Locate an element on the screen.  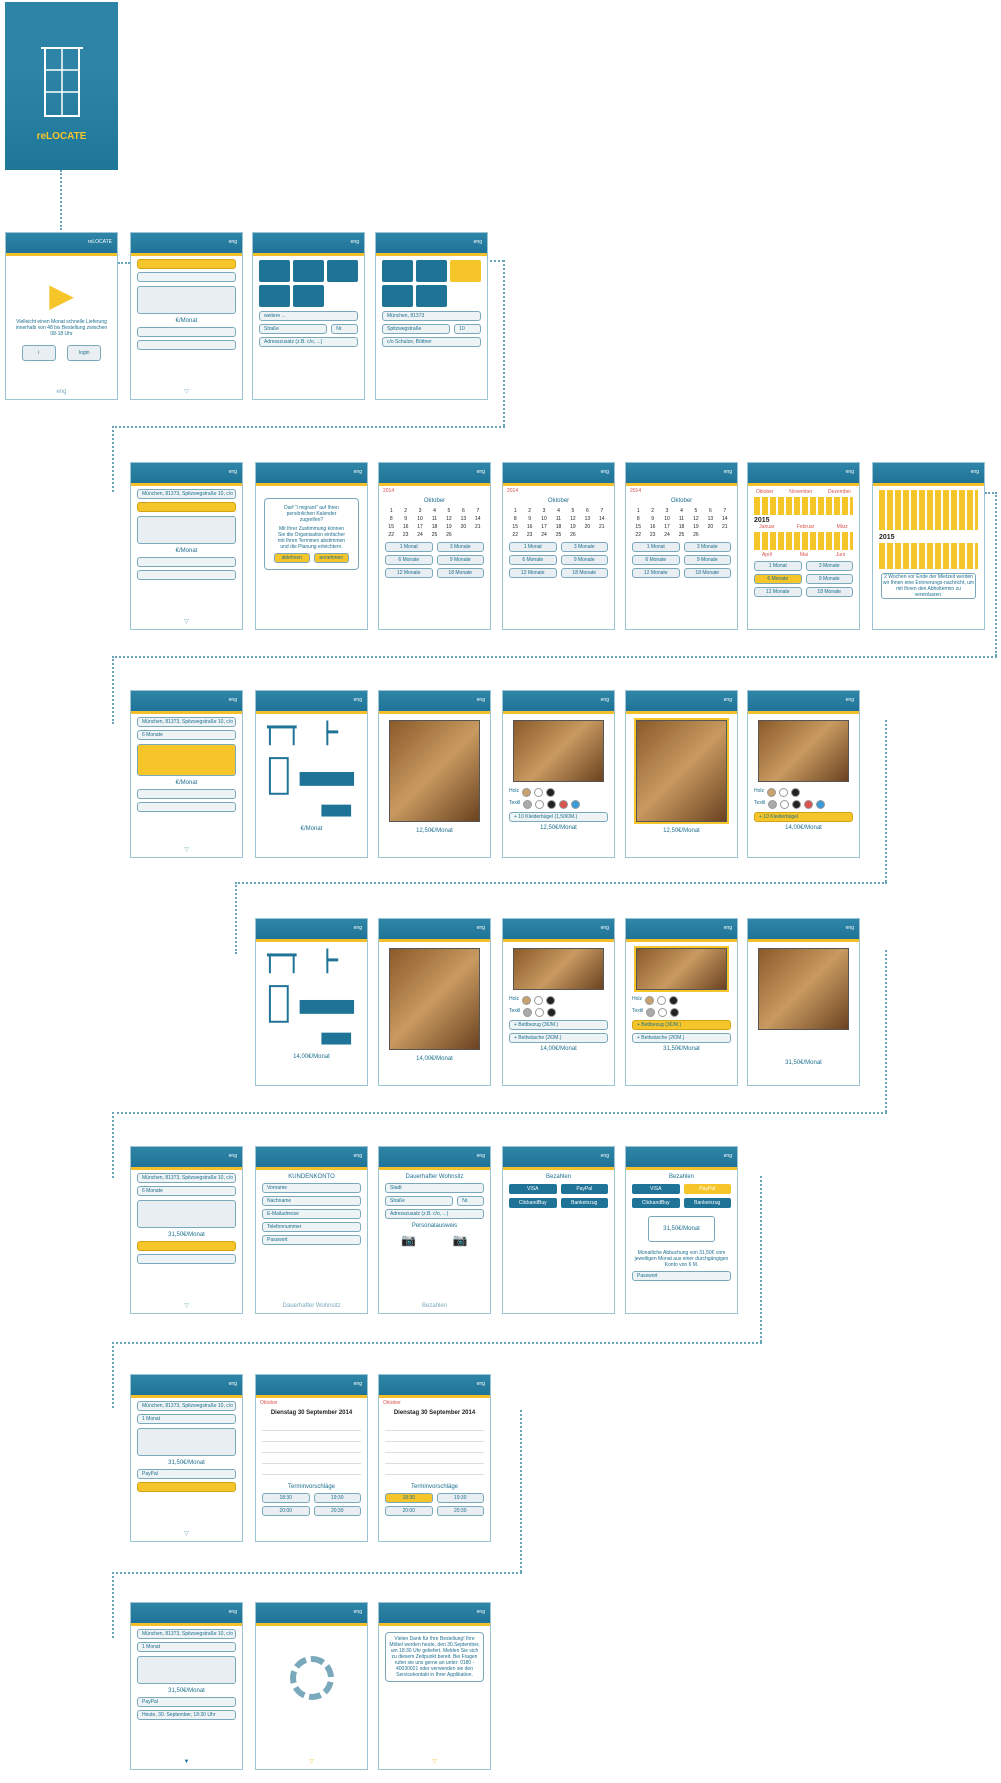
hanger-option: + 10 Kleiderbügel is located at coordinates (803, 817).